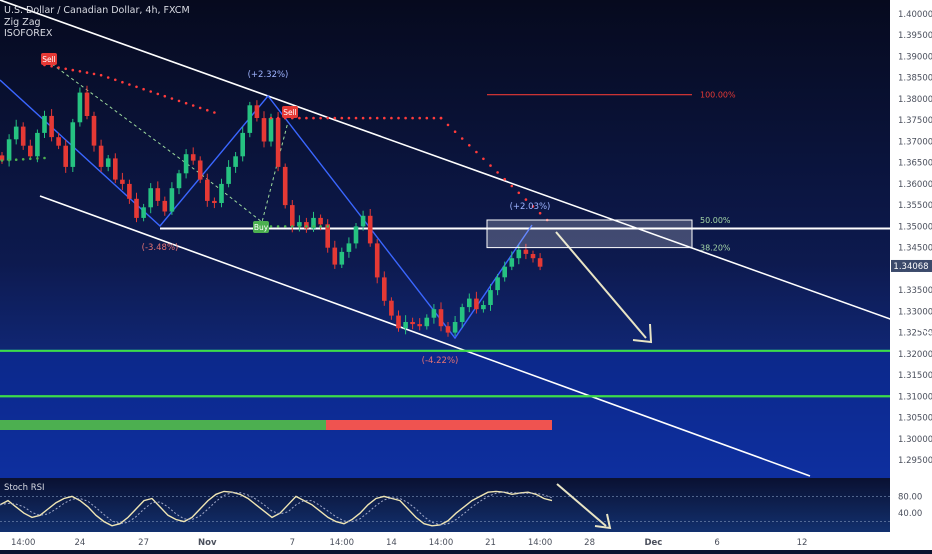 This screenshot has height=554, width=932. I want to click on rsi-tick-label: 40.00, so click(910, 514).